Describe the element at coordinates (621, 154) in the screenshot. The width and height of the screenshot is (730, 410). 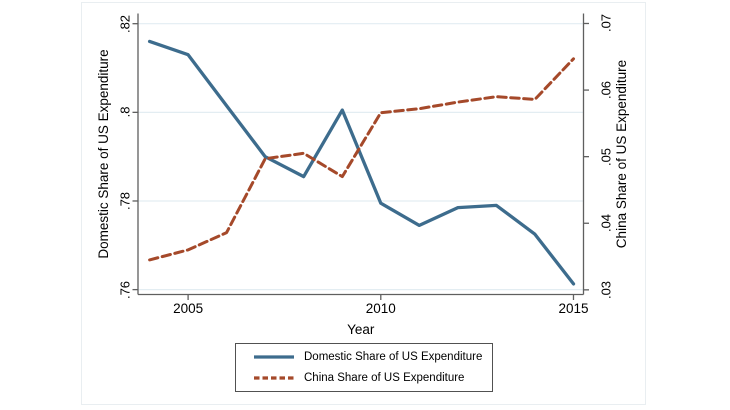
I see `y-axis-title-right: China Share of US Expenditure` at that location.